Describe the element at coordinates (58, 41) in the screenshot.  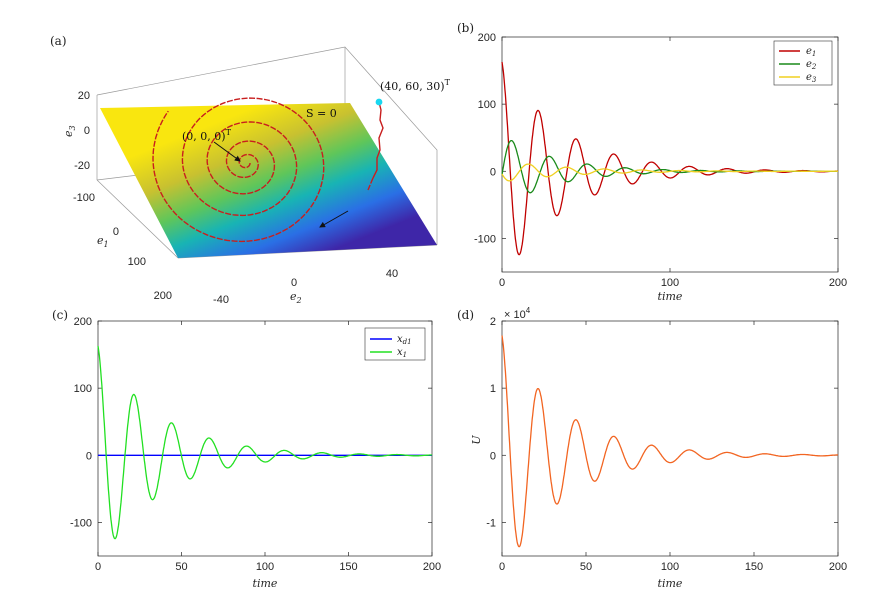
I see `panel-a-label: (a)` at that location.